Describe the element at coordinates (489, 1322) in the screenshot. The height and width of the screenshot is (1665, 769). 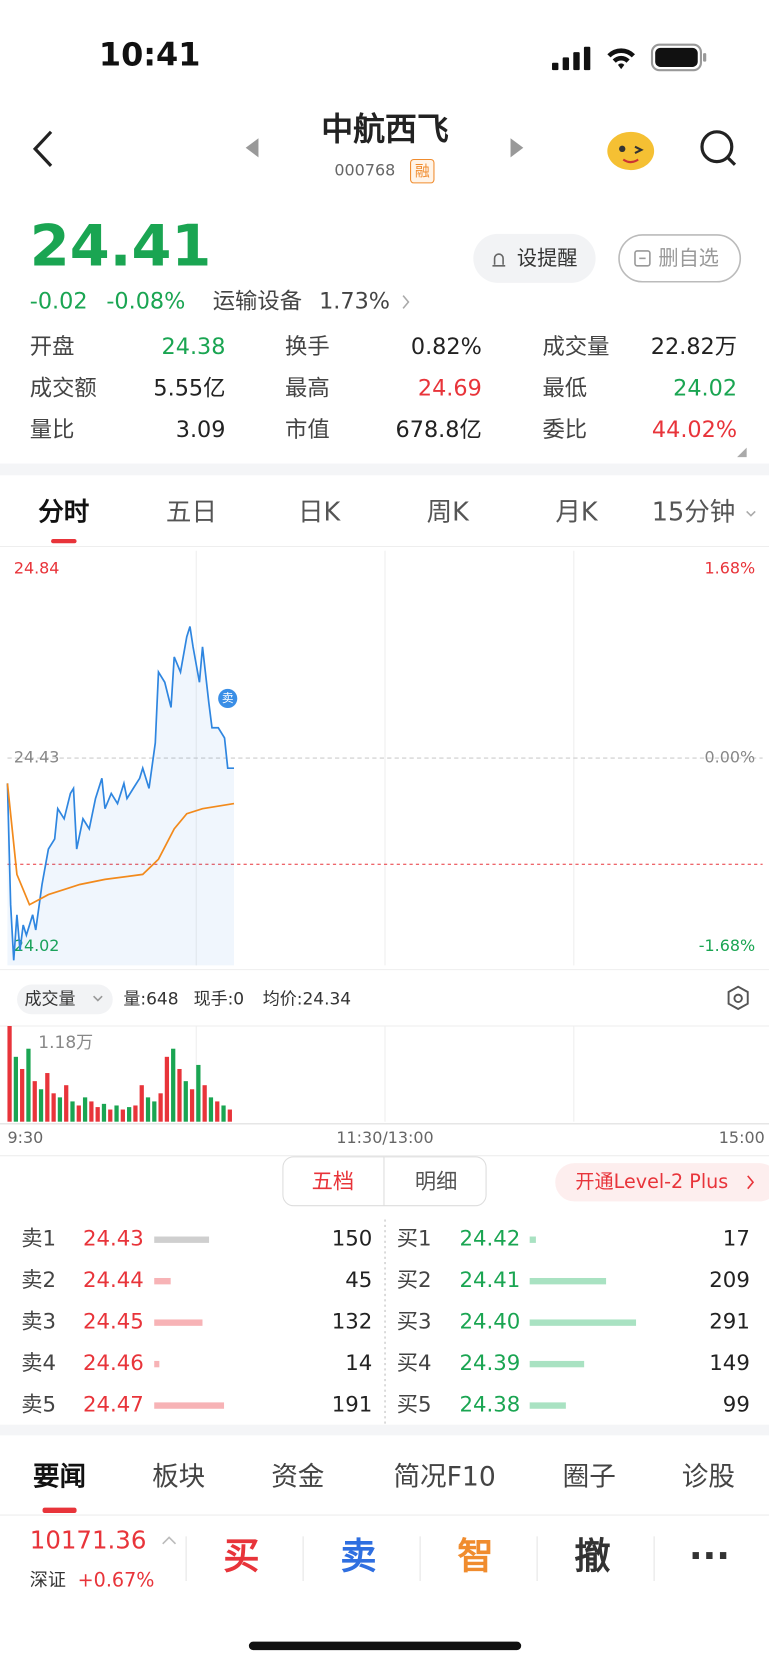
I see `book-price: 24.40` at that location.